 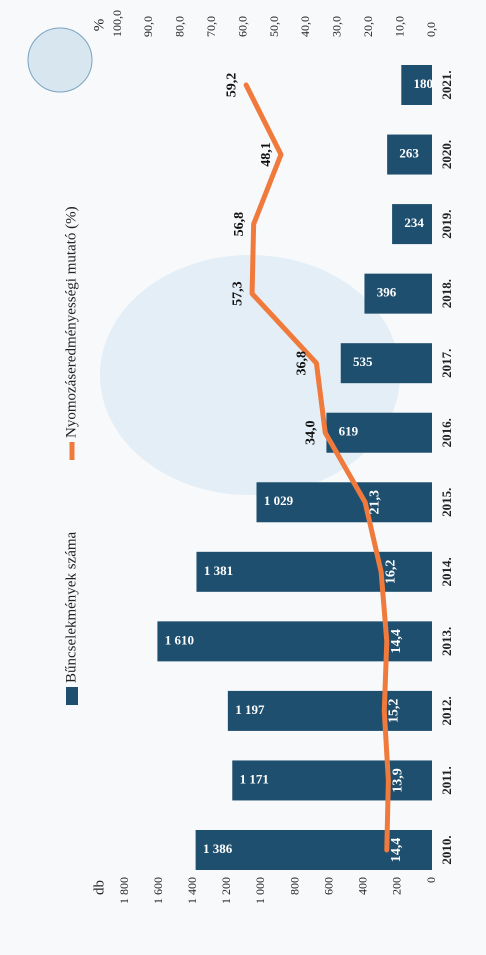 What do you see at coordinates (363, 361) in the screenshot?
I see `bar-label: 535` at bounding box center [363, 361].